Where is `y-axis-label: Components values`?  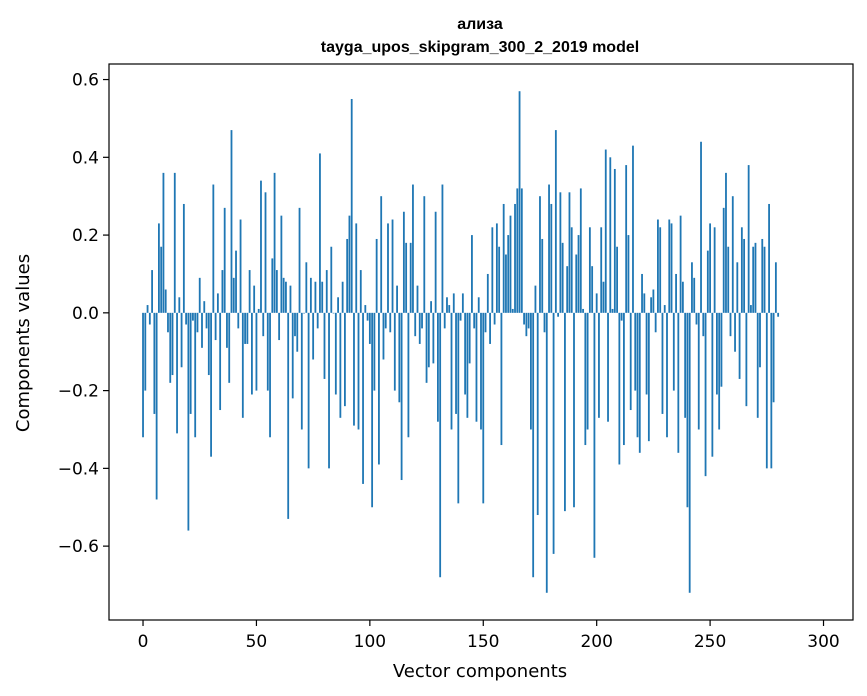 y-axis-label: Components values is located at coordinates (23, 343).